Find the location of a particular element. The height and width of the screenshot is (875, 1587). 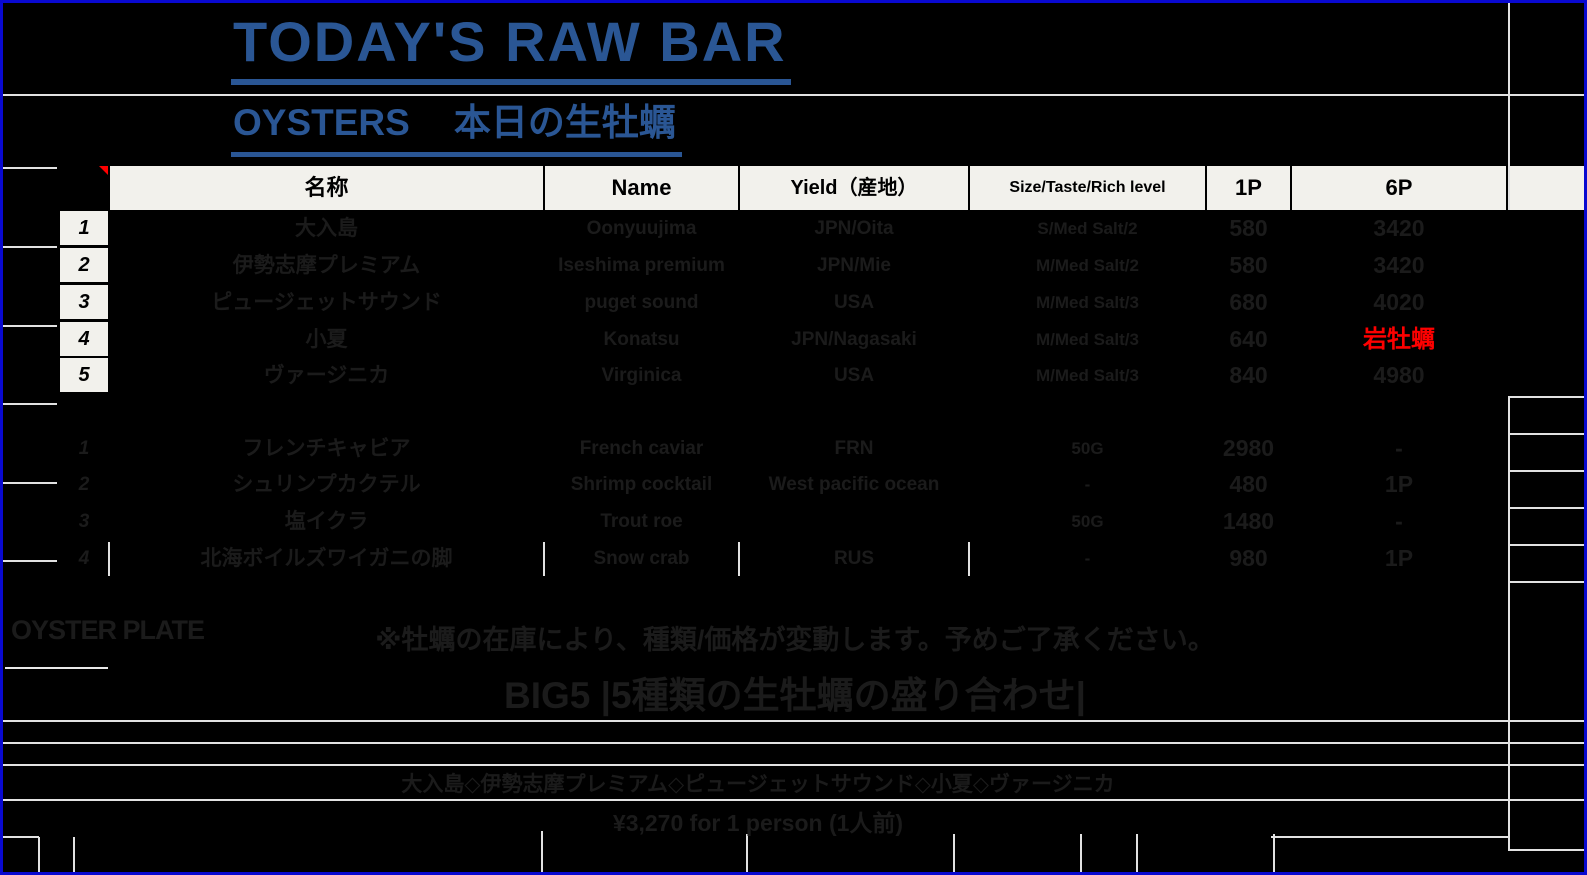

side-size: 50G is located at coordinates (1087, 521).